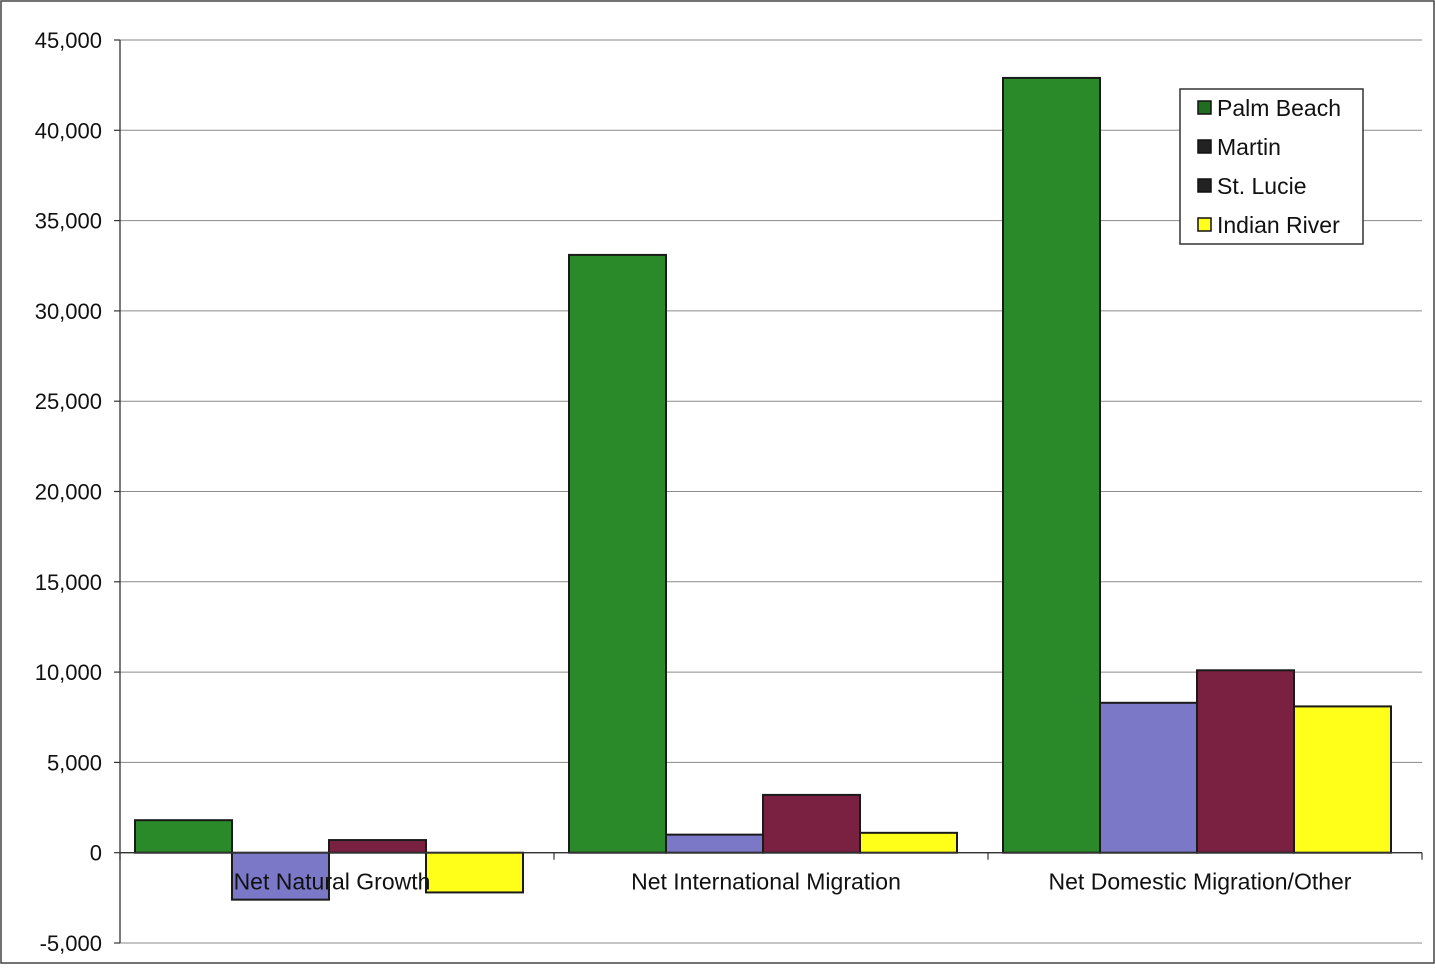  Describe the element at coordinates (1278, 225) in the screenshot. I see `legend-label: Indian River` at that location.